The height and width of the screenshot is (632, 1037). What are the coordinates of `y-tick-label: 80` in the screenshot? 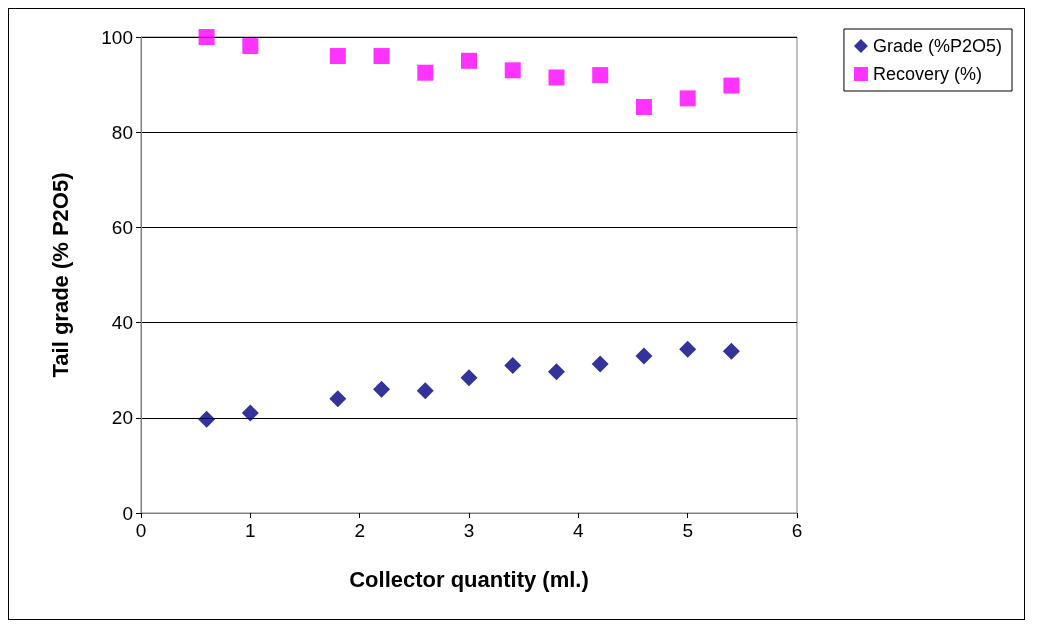 It's located at (122, 132).